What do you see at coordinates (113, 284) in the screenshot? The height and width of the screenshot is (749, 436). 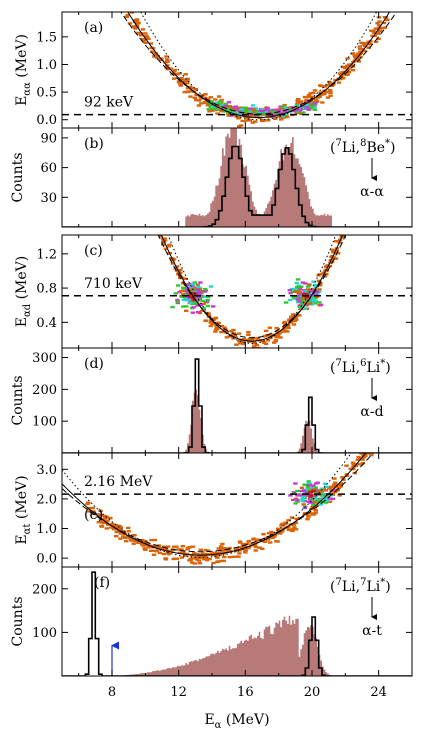 I see `threshold-label: 710 keV` at bounding box center [113, 284].